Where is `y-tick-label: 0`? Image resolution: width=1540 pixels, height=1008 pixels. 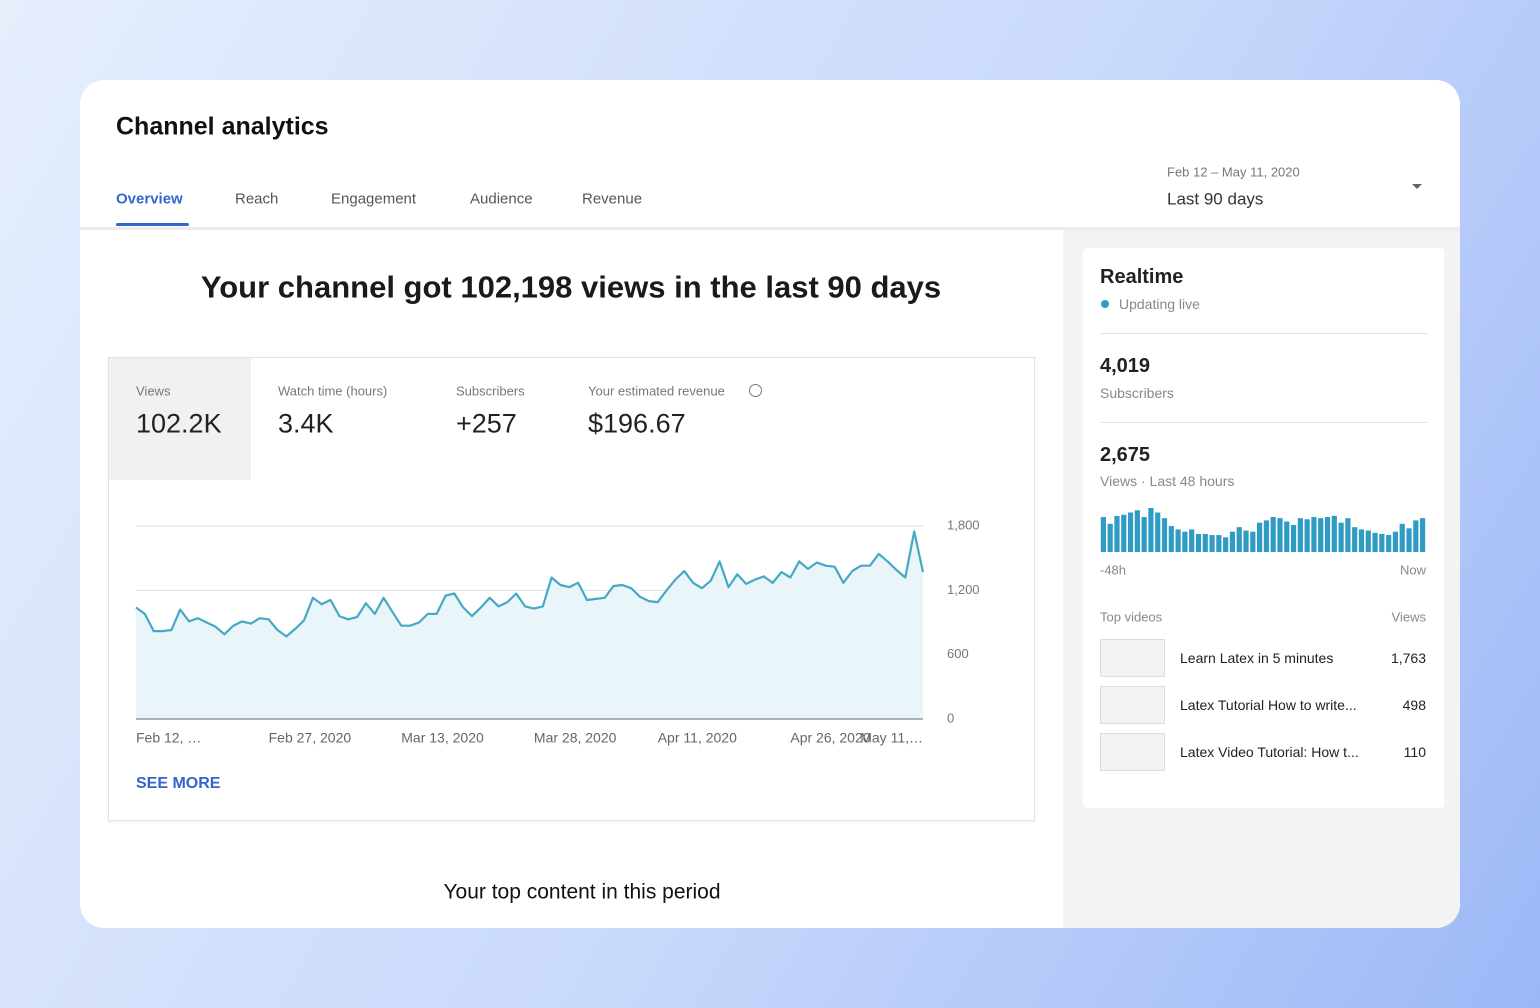
y-tick-label: 0 is located at coordinates (950, 717).